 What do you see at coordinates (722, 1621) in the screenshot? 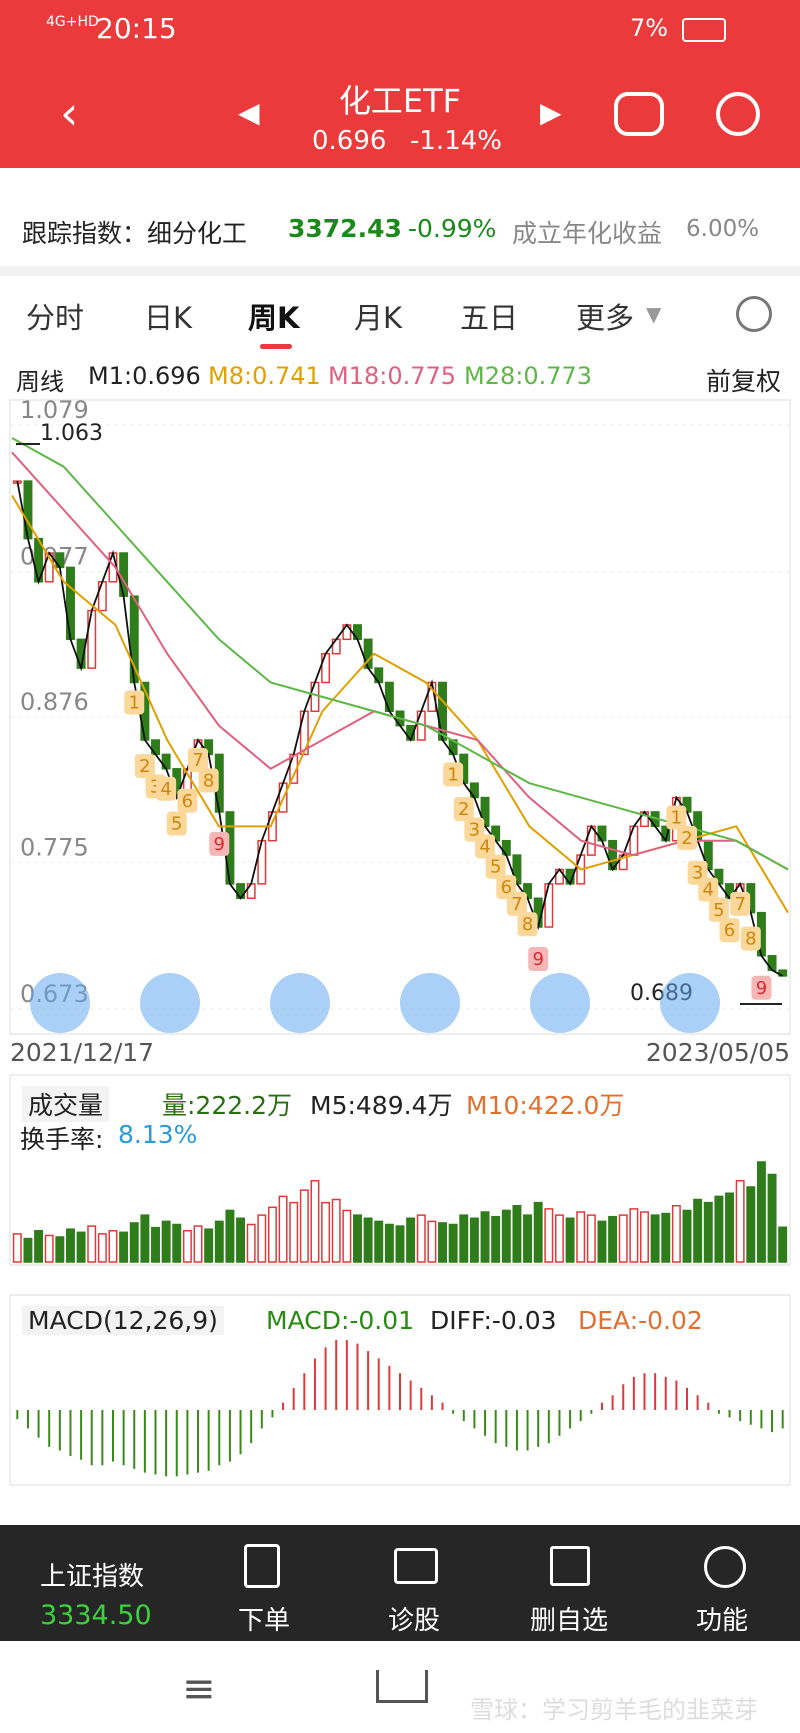
I see `bottom-button: 功能` at bounding box center [722, 1621].